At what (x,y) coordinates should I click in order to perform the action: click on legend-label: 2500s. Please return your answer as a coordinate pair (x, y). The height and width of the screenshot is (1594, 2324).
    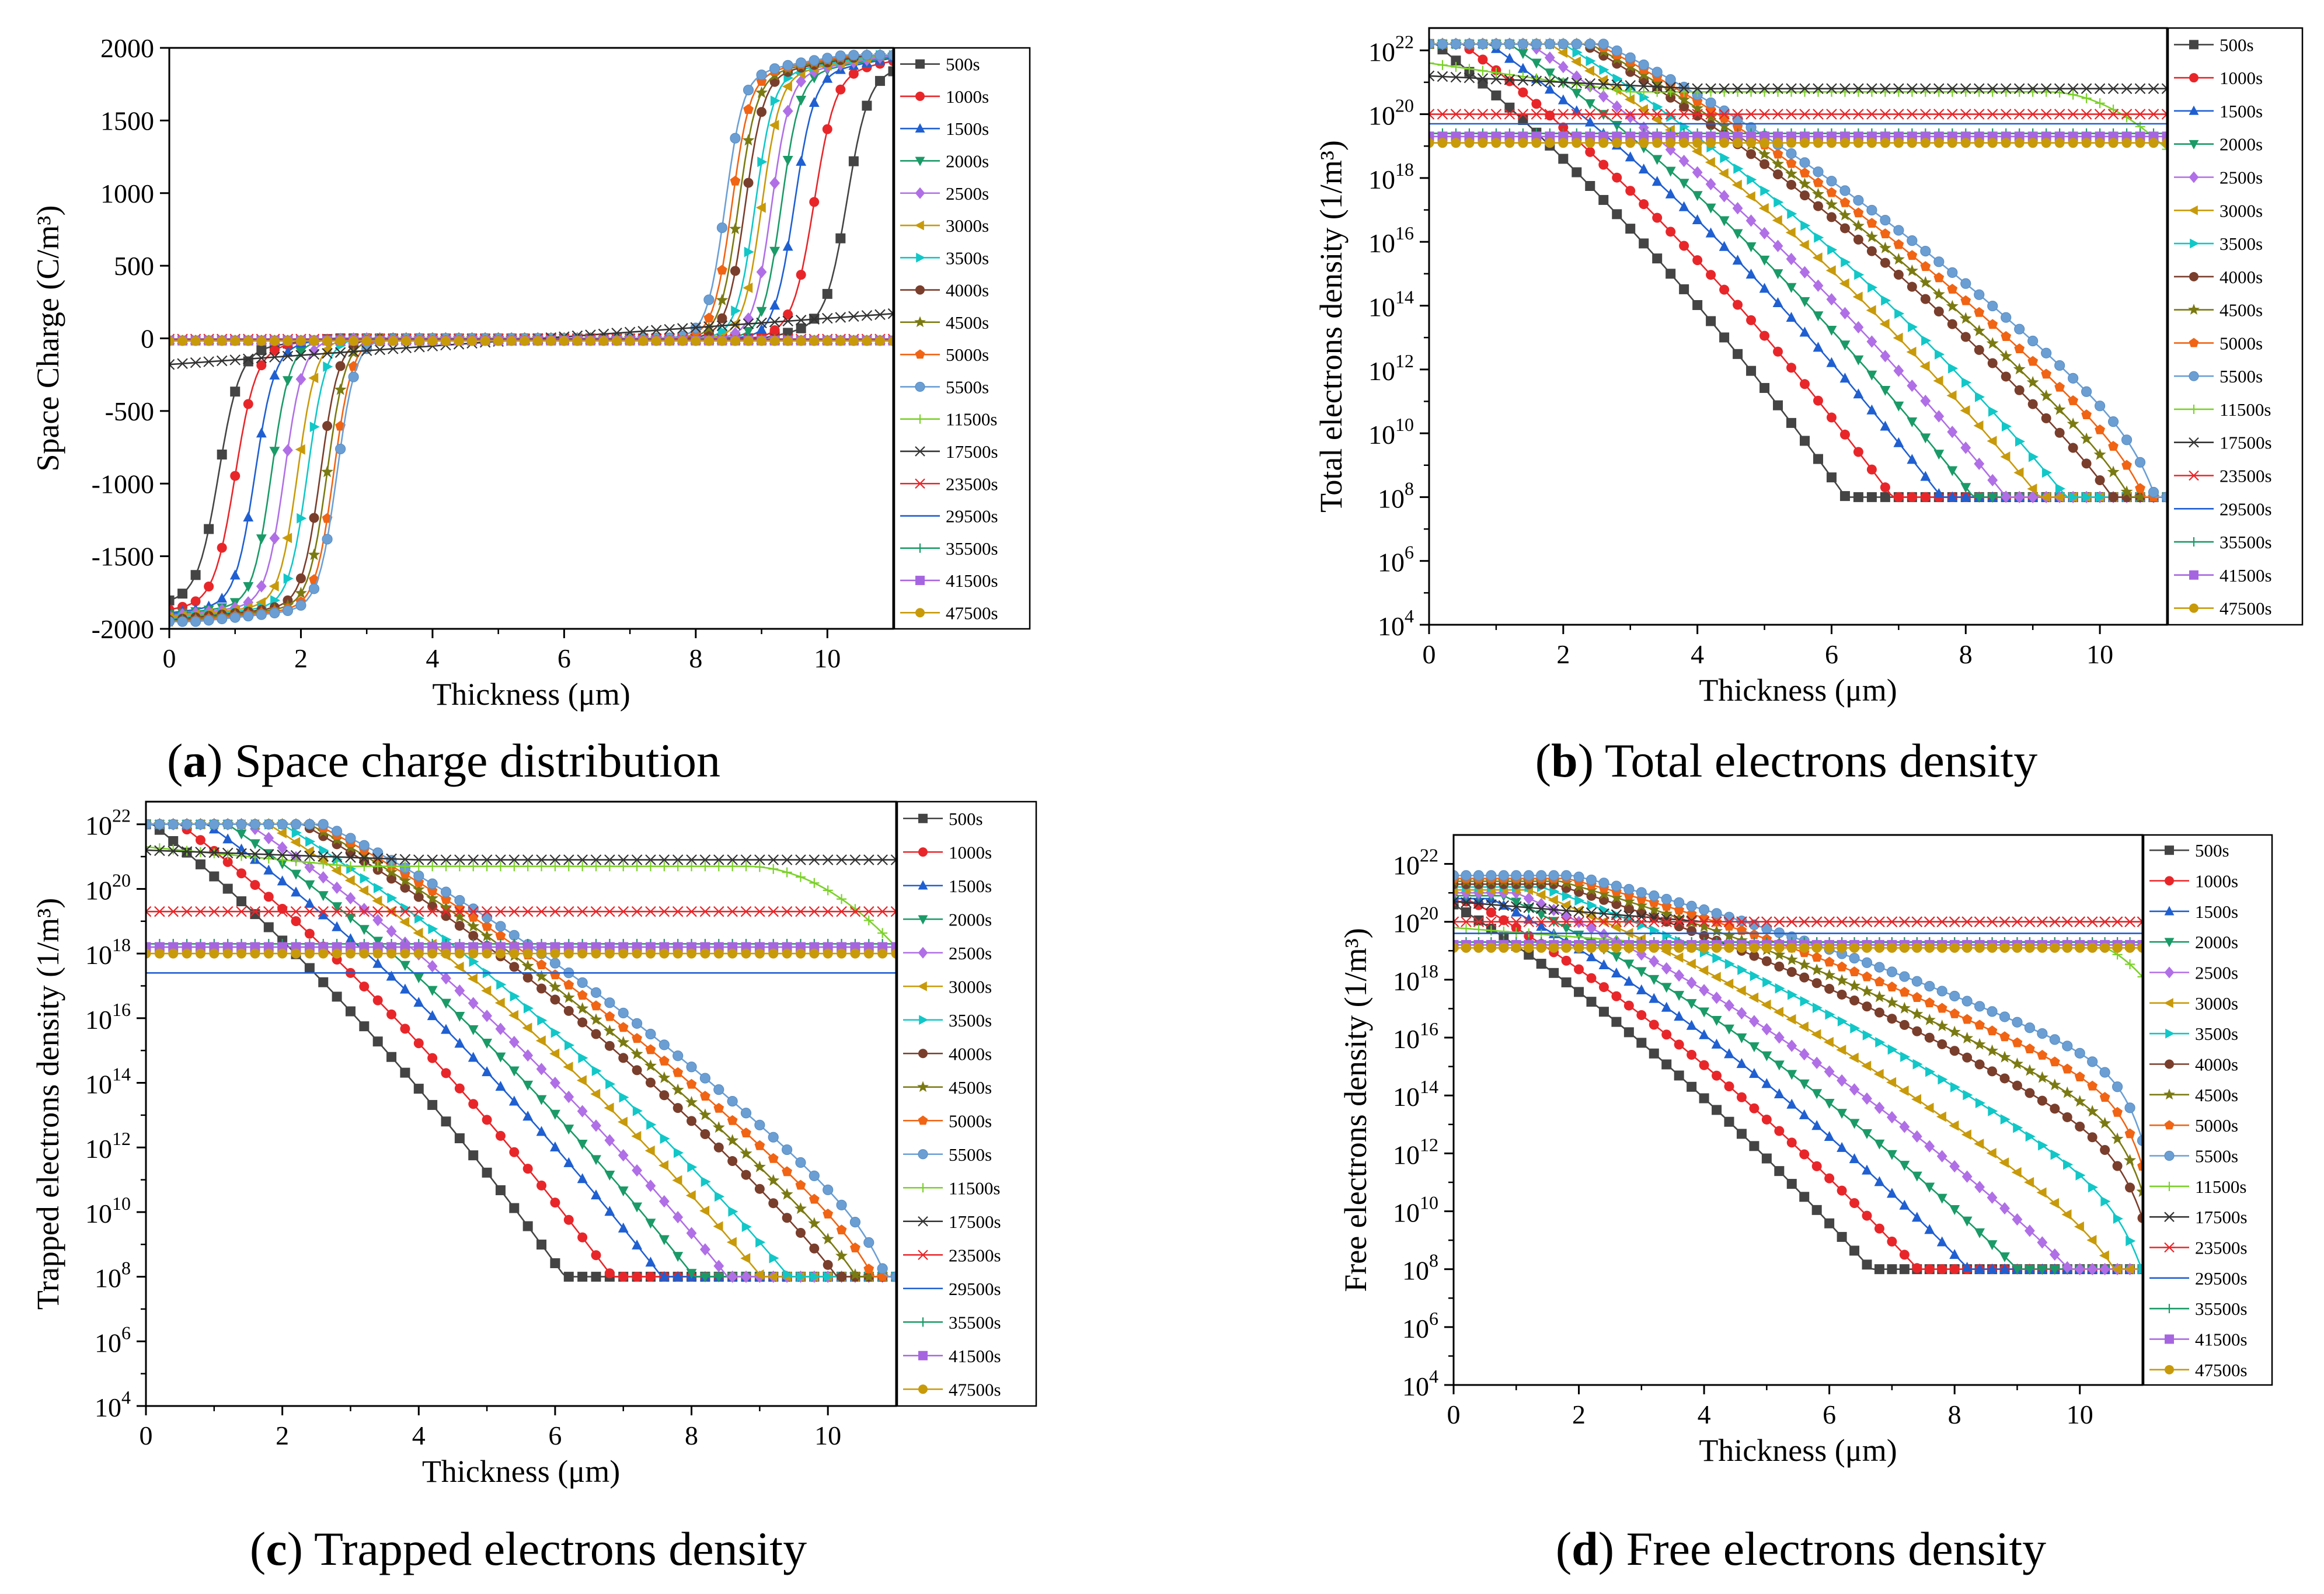
    Looking at the image, I should click on (967, 193).